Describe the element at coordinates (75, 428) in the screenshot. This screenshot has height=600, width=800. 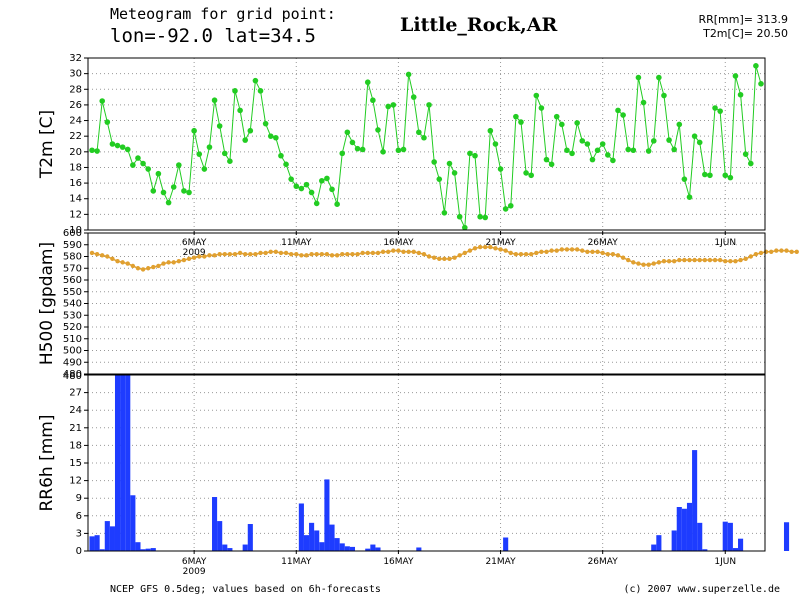
I see `y-tick-label: 21` at that location.